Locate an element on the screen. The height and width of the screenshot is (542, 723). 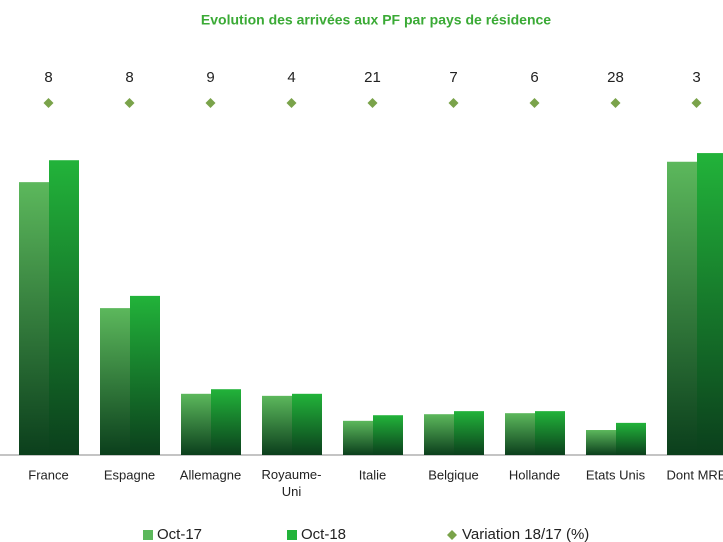
x-tick-label: Italie is located at coordinates (372, 474).